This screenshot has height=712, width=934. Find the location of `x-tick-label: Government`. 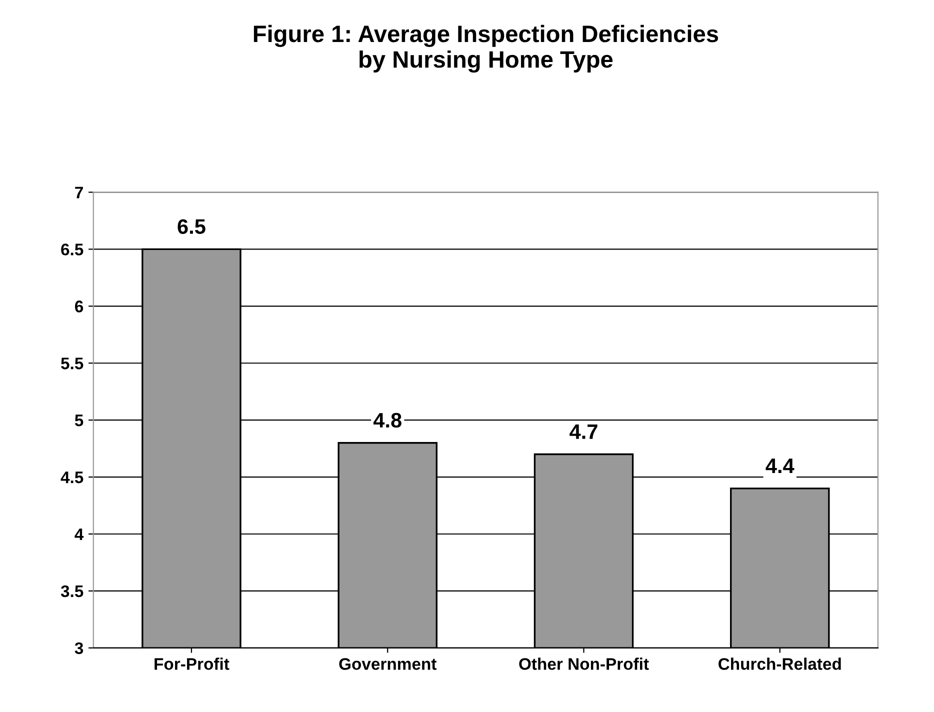

x-tick-label: Government is located at coordinates (387, 664).